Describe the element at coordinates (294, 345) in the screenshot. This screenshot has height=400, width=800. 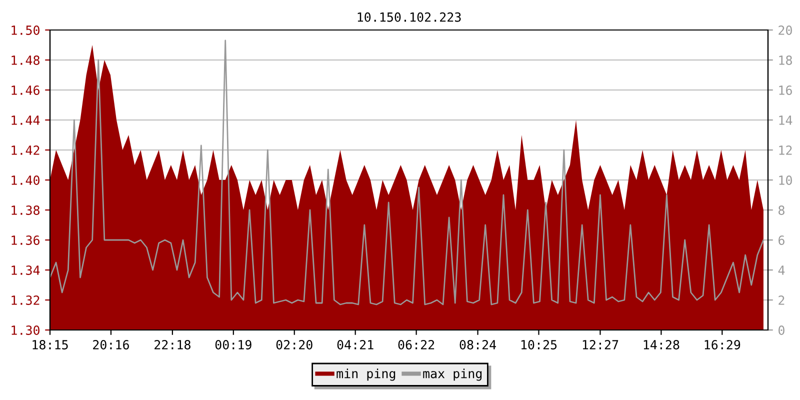
I see `x-tick-label: 02:20` at that location.